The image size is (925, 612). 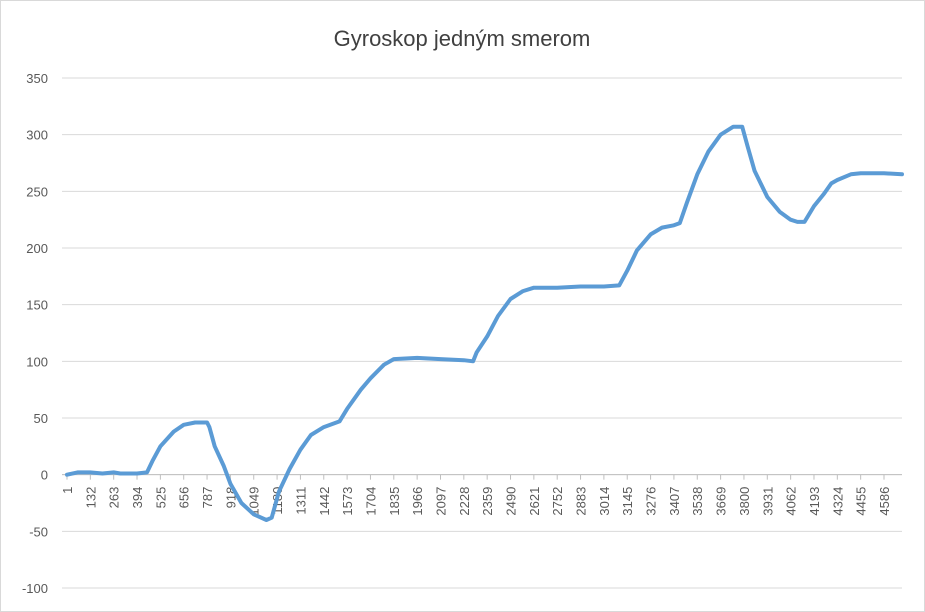 I want to click on y-tick-label: 150, so click(x=37, y=305).